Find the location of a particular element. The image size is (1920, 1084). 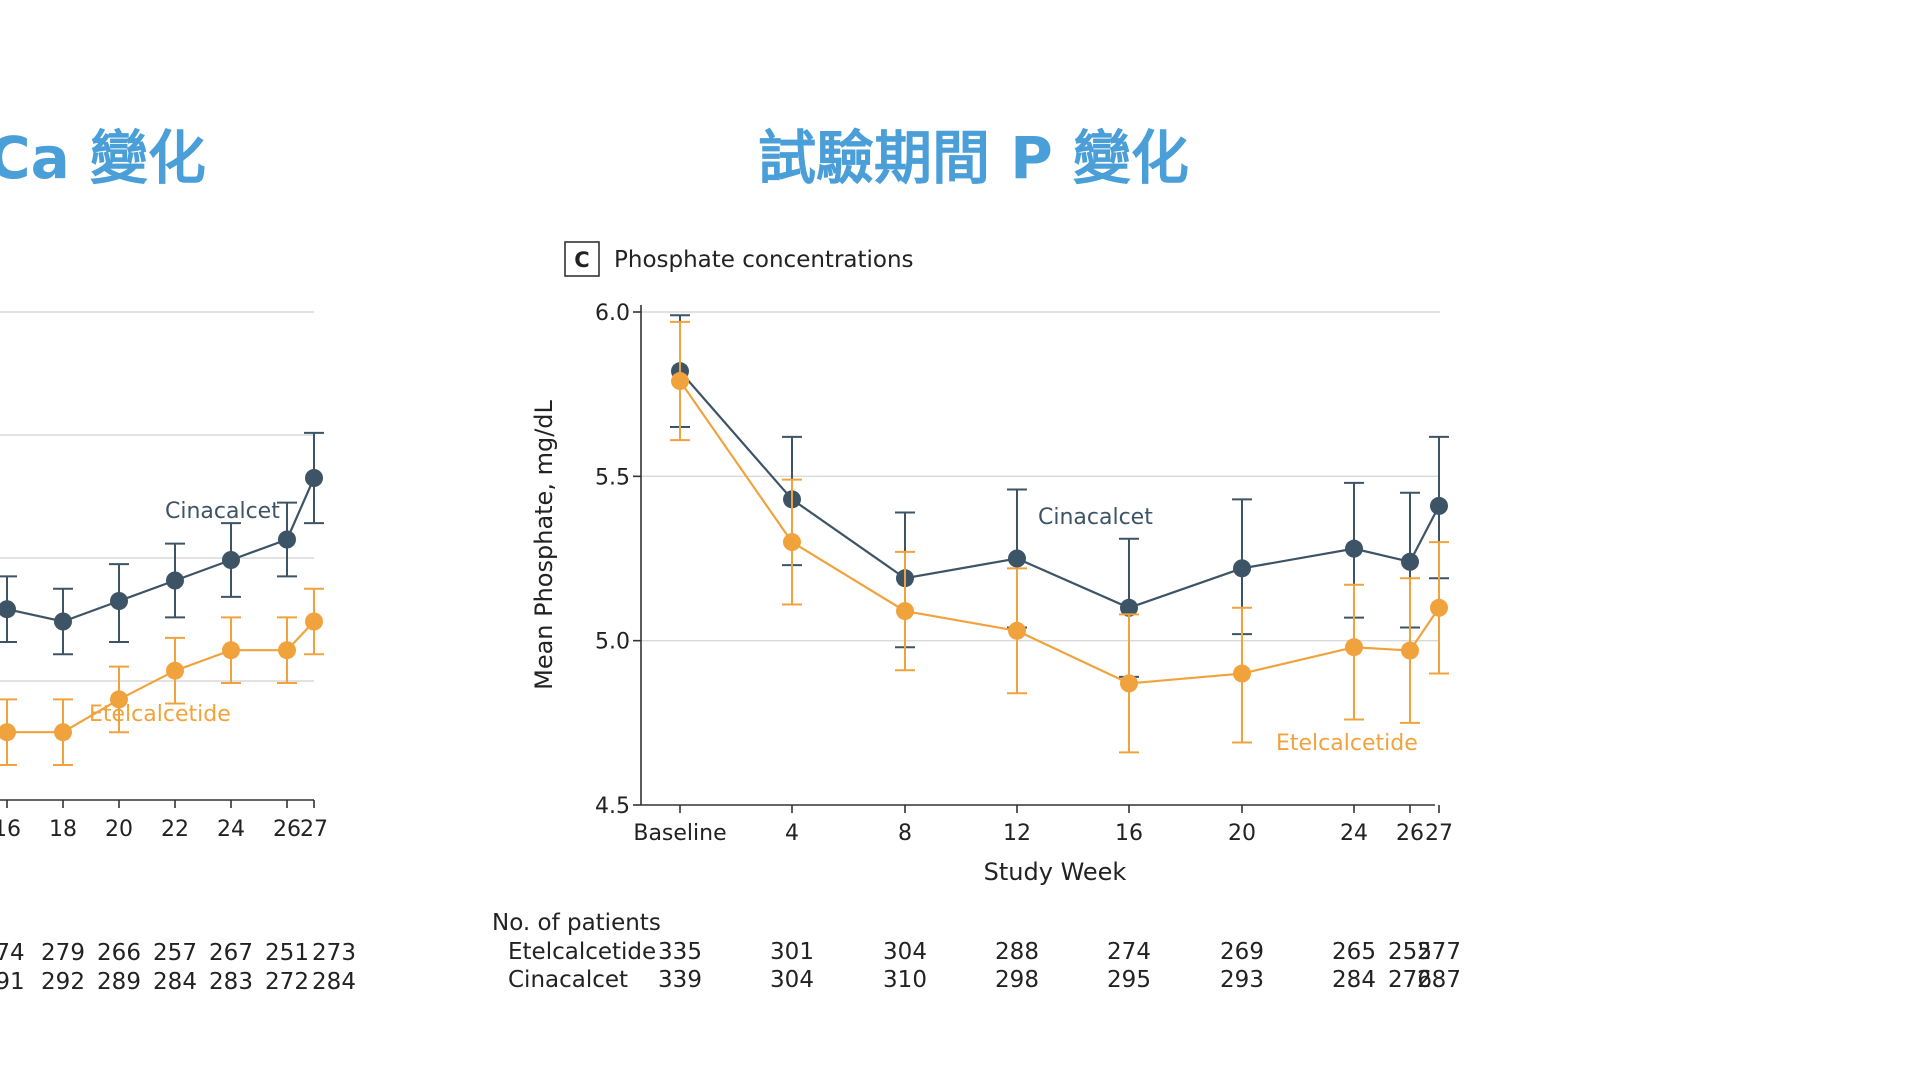

patients-count-cinacalcet: 284 is located at coordinates (1354, 980).